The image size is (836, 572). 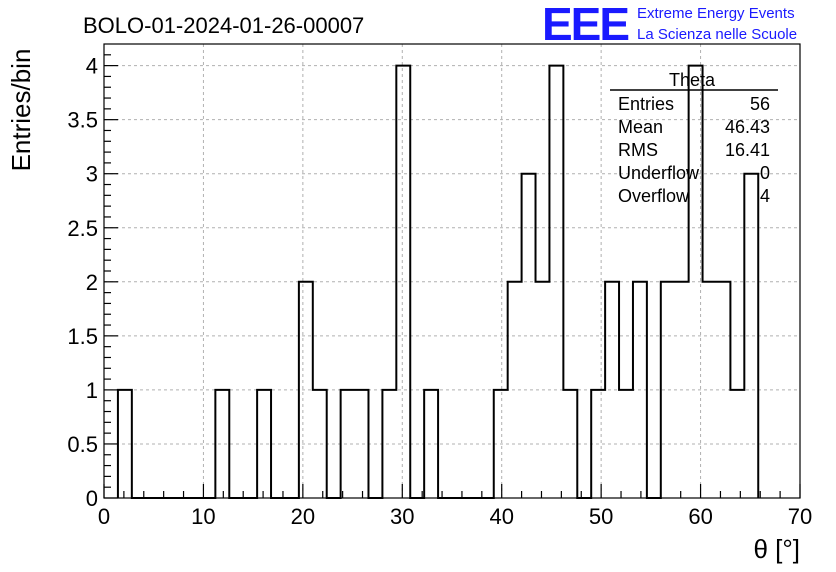 What do you see at coordinates (21, 110) in the screenshot?
I see `y-axis-label: Entries/bin` at bounding box center [21, 110].